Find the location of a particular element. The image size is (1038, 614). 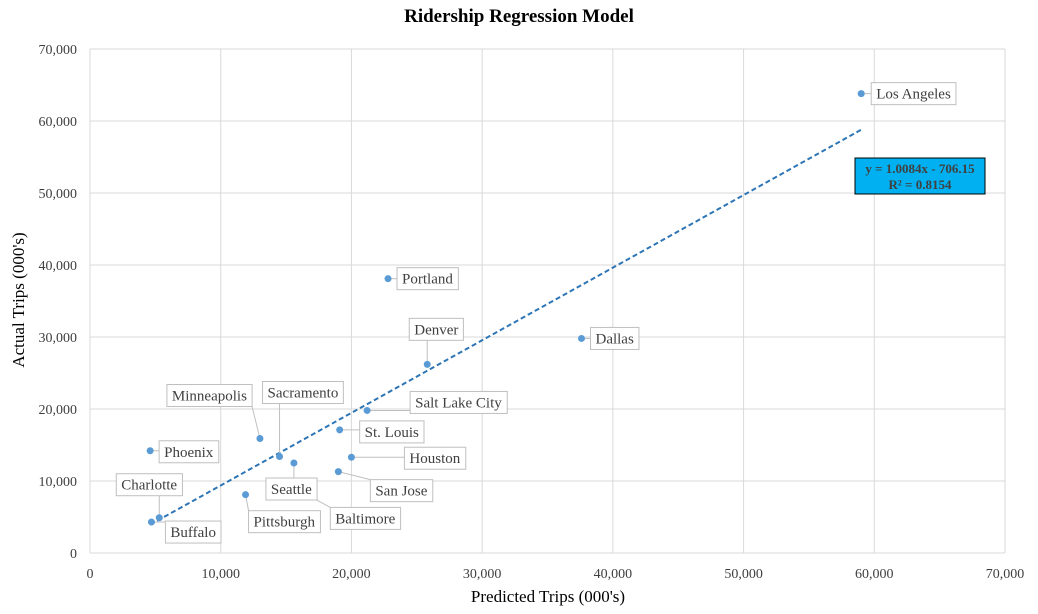

data-label: Baltimore is located at coordinates (365, 518).